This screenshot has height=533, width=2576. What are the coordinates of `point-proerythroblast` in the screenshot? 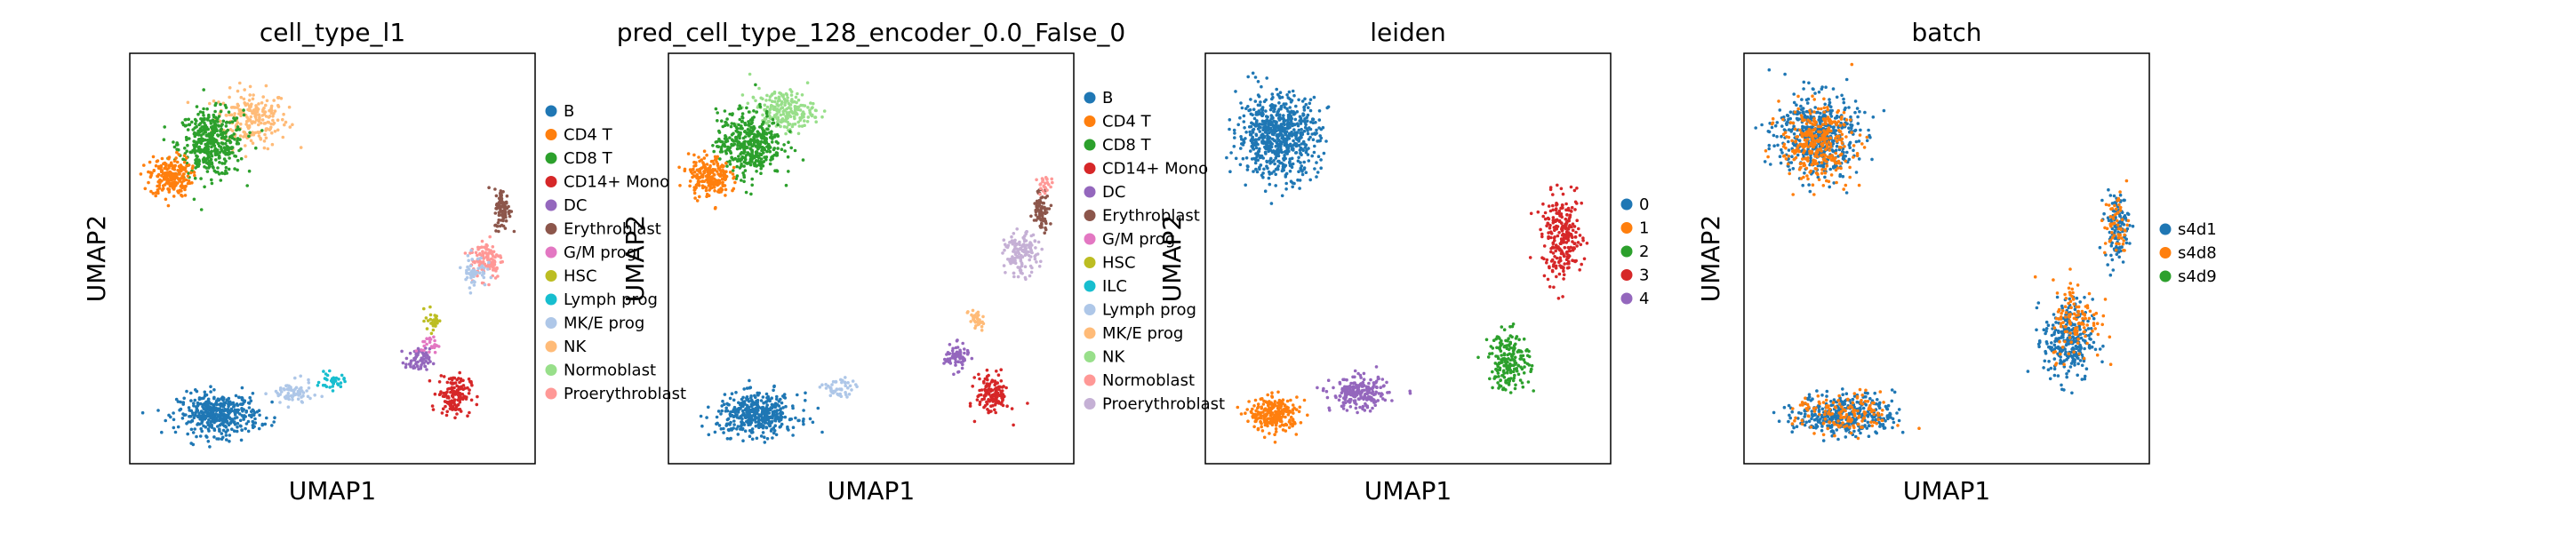 It's located at (1019, 268).